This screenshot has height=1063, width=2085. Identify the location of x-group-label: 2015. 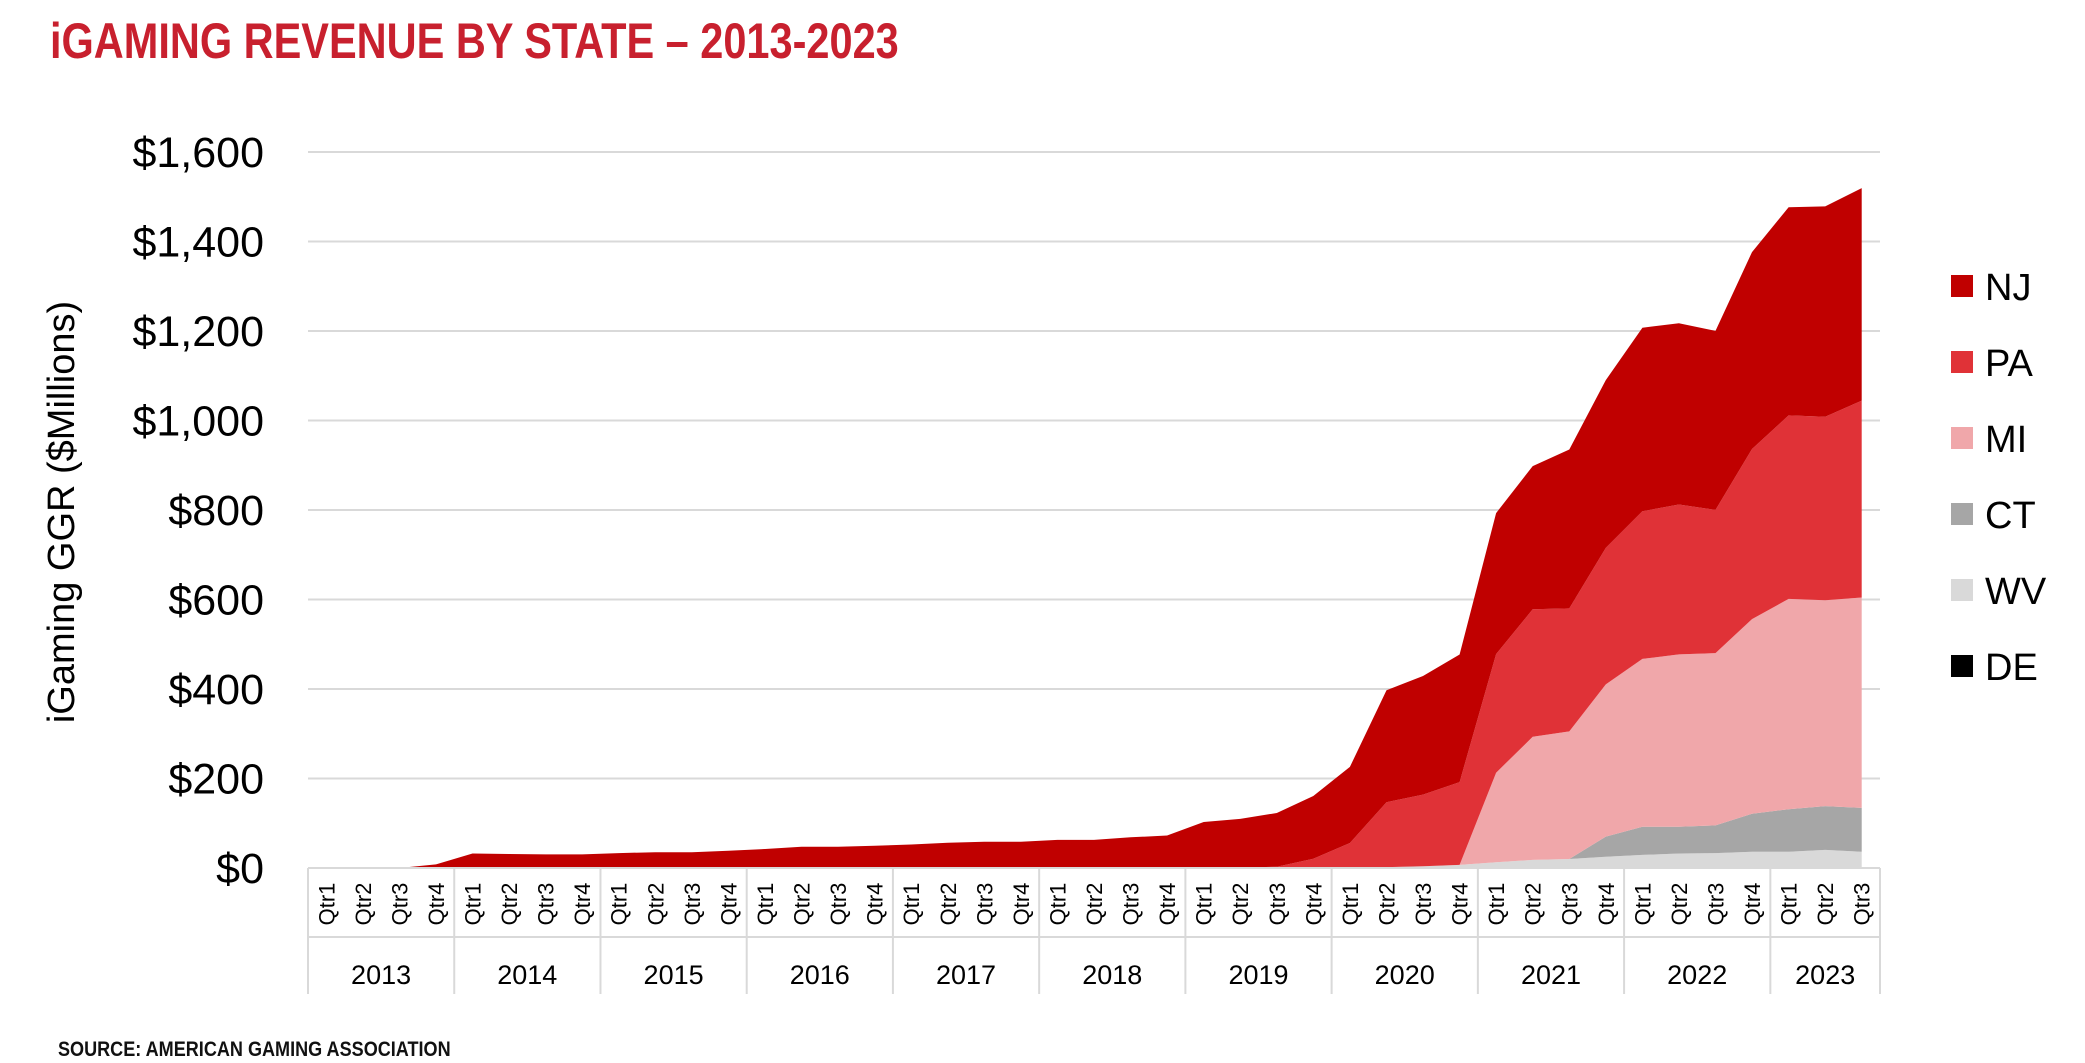
(674, 975).